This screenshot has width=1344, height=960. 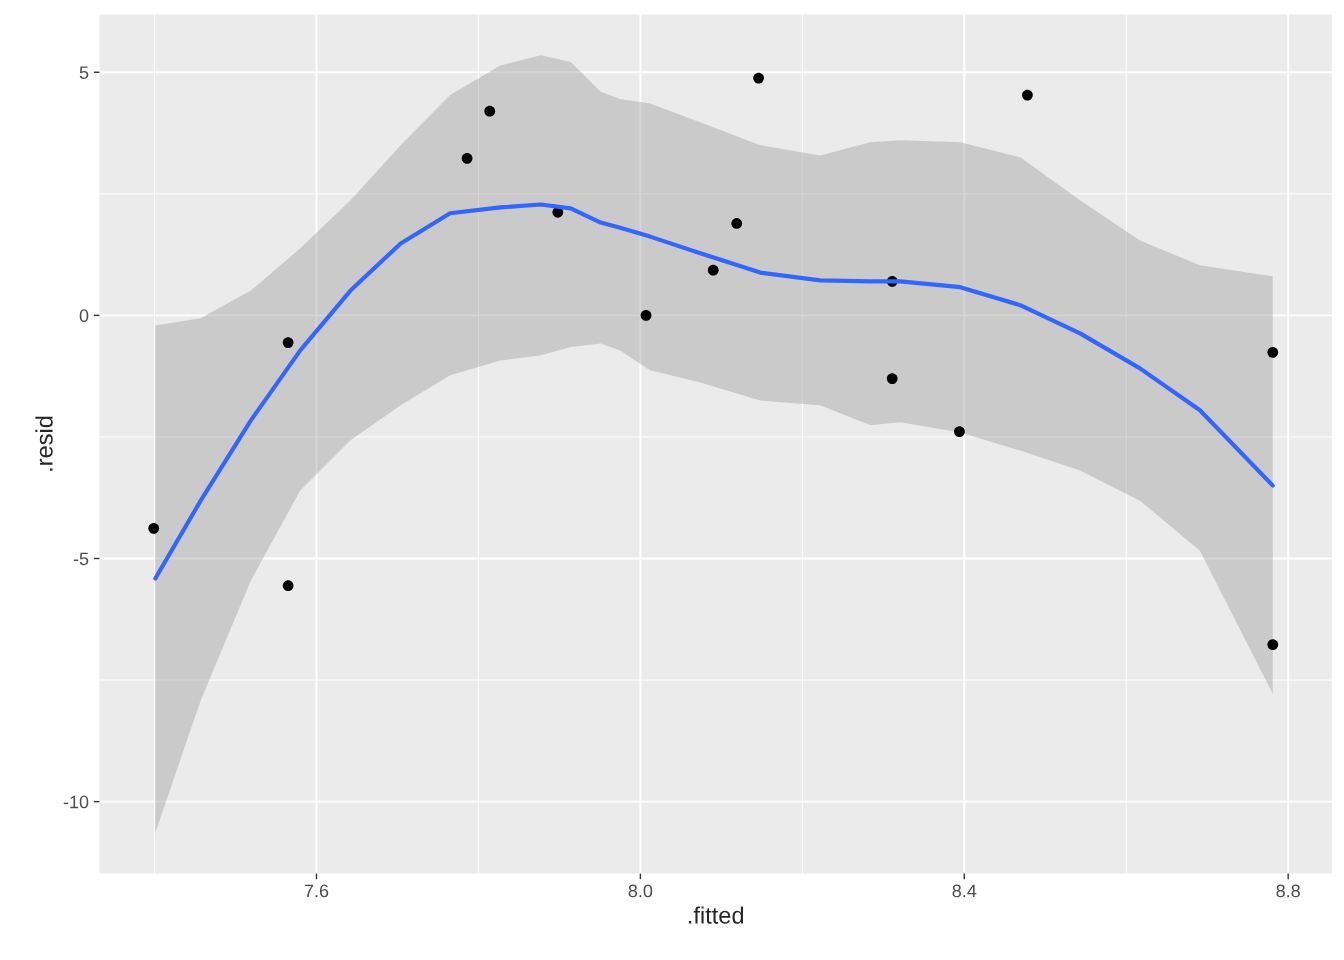 I want to click on y-axis-title: .resid, so click(x=44, y=443).